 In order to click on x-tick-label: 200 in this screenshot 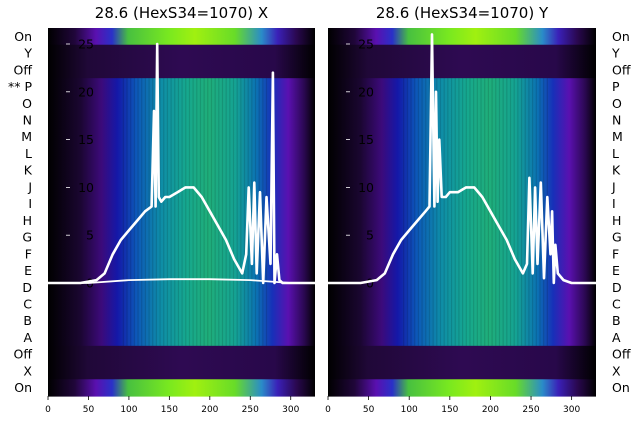, I will do `click(490, 410)`.